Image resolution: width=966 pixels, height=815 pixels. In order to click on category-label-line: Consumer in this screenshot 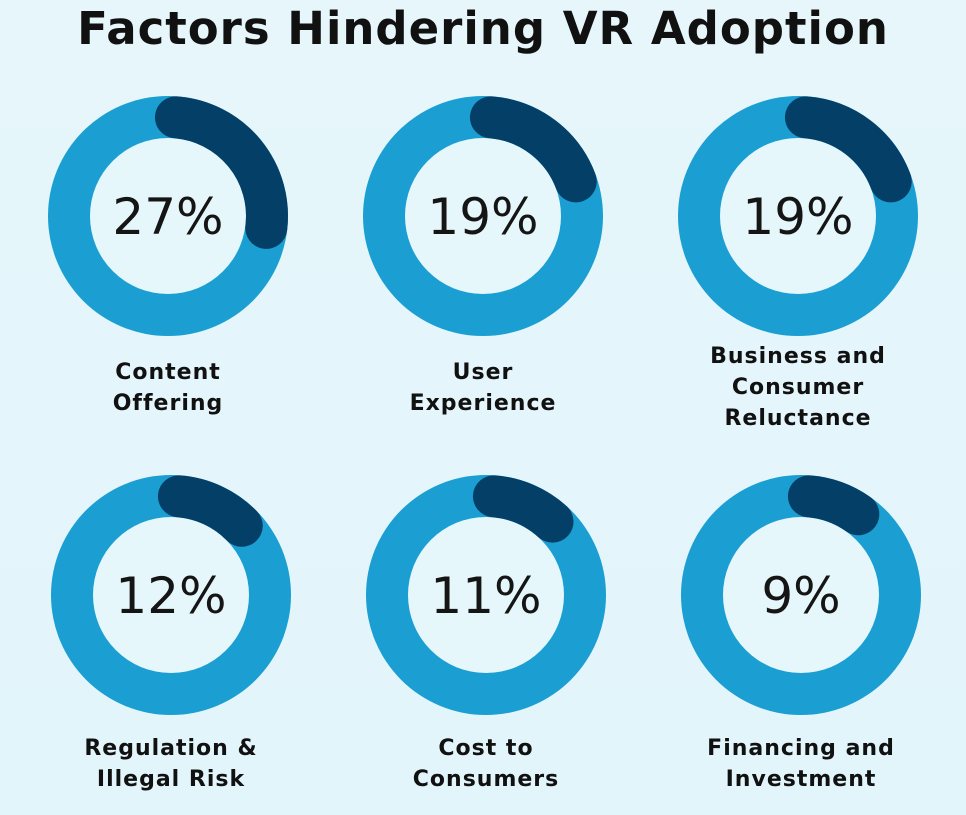, I will do `click(798, 387)`.